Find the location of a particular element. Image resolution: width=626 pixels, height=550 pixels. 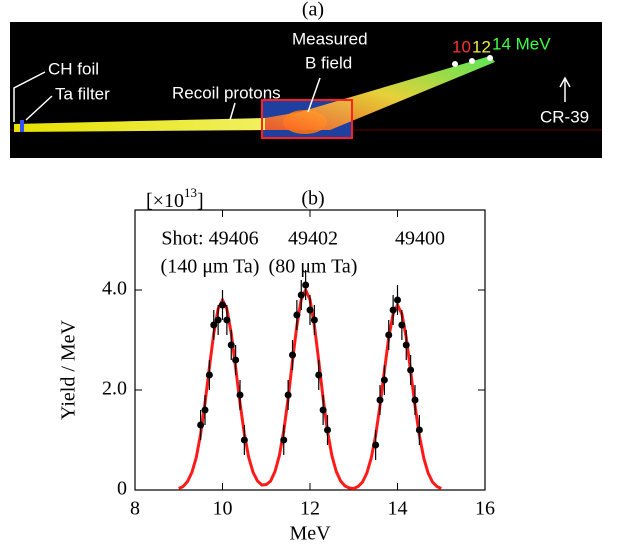

annotation: 49400 is located at coordinates (420, 239).